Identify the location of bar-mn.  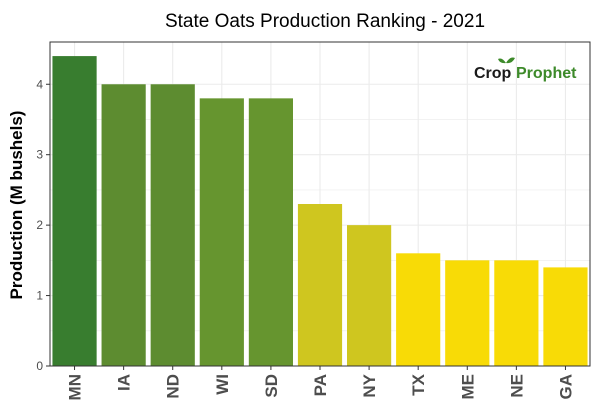
(74, 211).